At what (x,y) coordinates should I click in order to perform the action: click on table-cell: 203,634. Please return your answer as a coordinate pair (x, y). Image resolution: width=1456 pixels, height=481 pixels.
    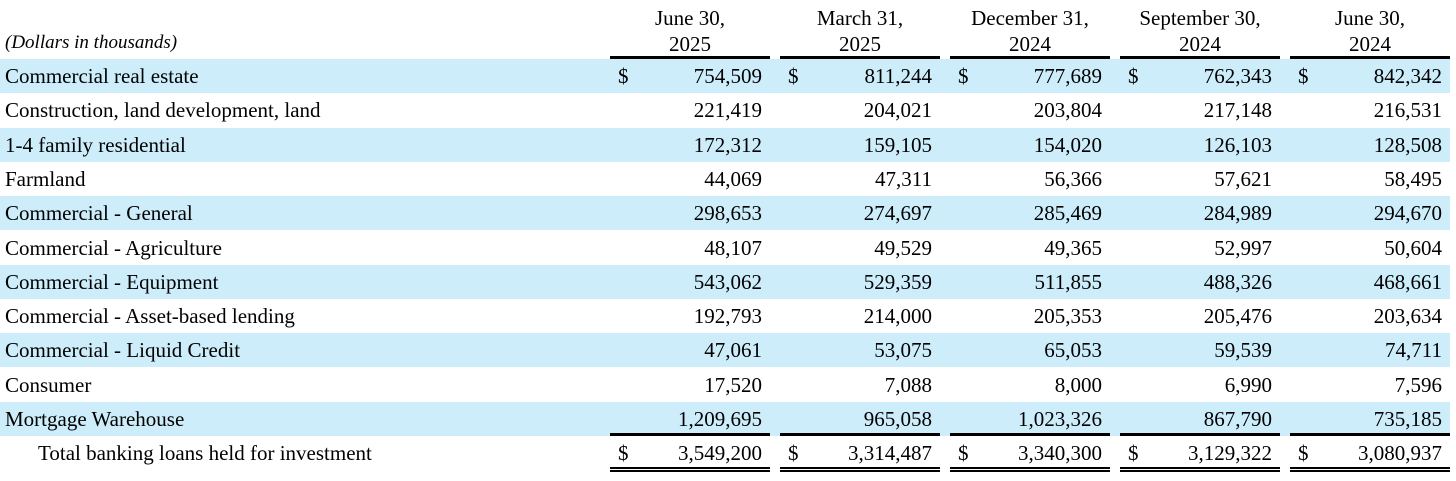
    Looking at the image, I should click on (1370, 316).